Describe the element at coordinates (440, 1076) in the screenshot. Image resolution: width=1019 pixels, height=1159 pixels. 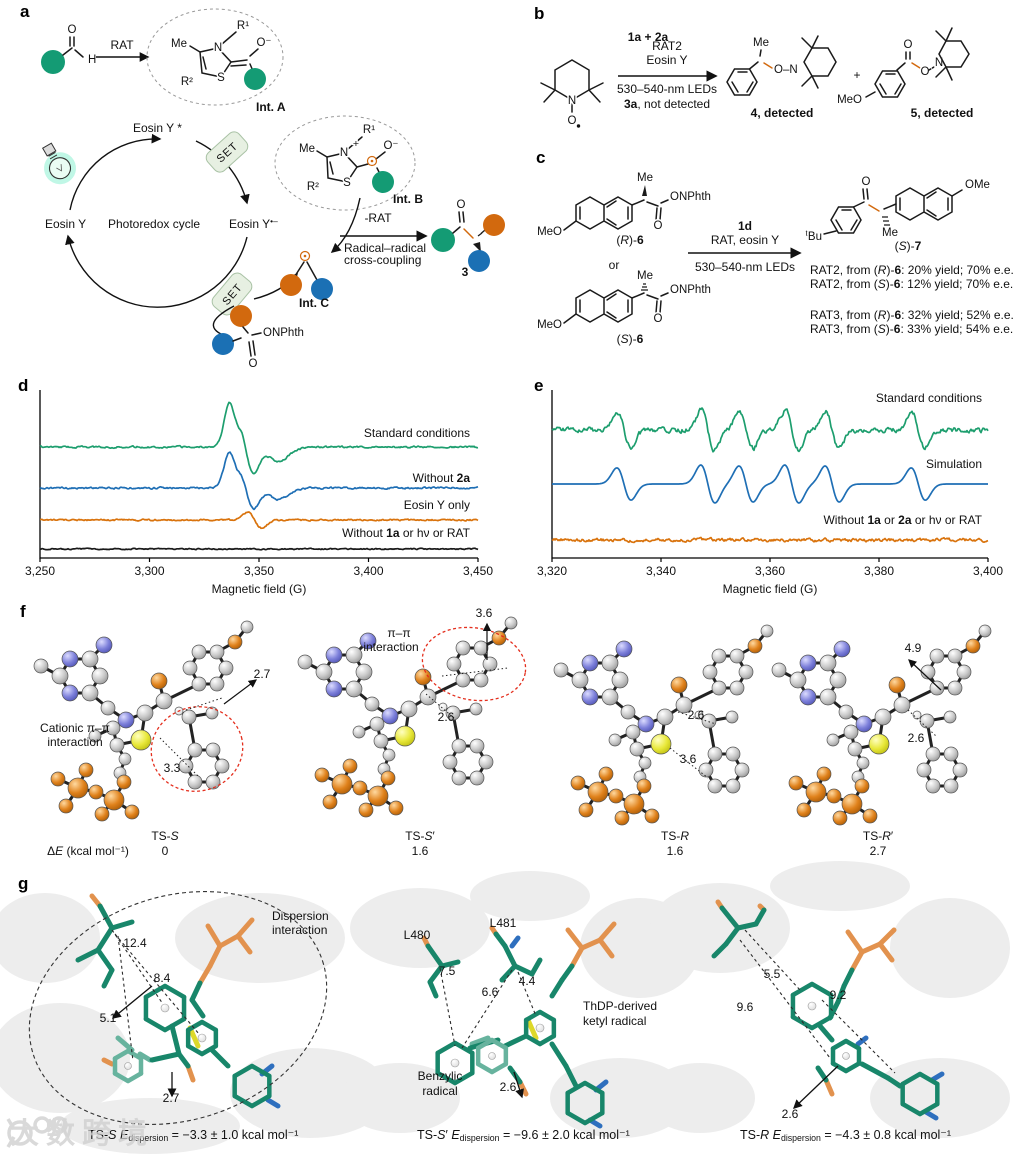
I see `annotation-text: Benzylic` at that location.